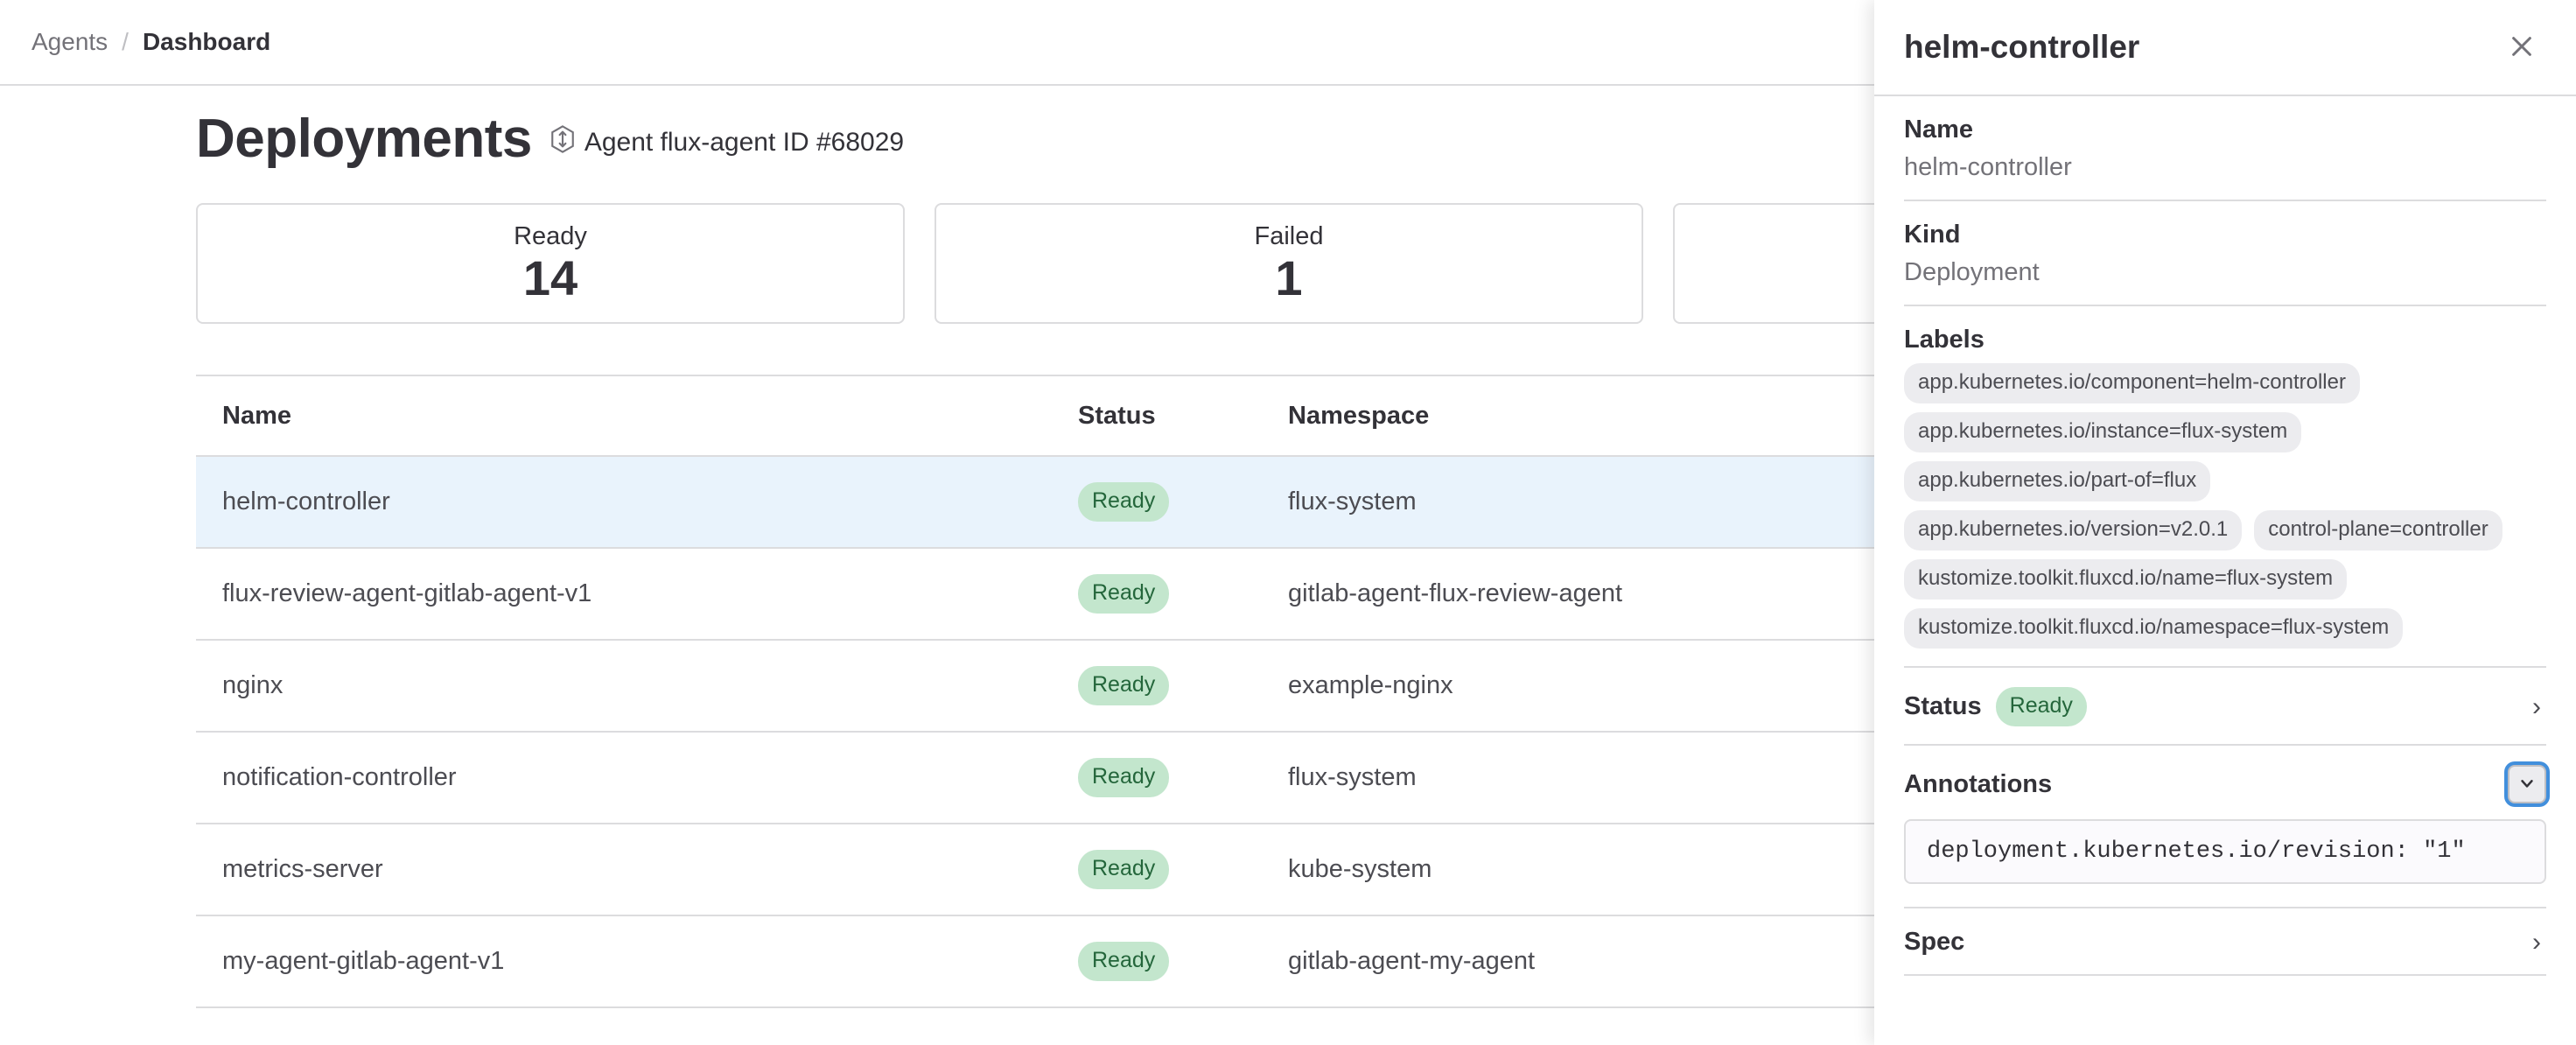  Describe the element at coordinates (550, 277) in the screenshot. I see `stat-card-value: 14` at that location.